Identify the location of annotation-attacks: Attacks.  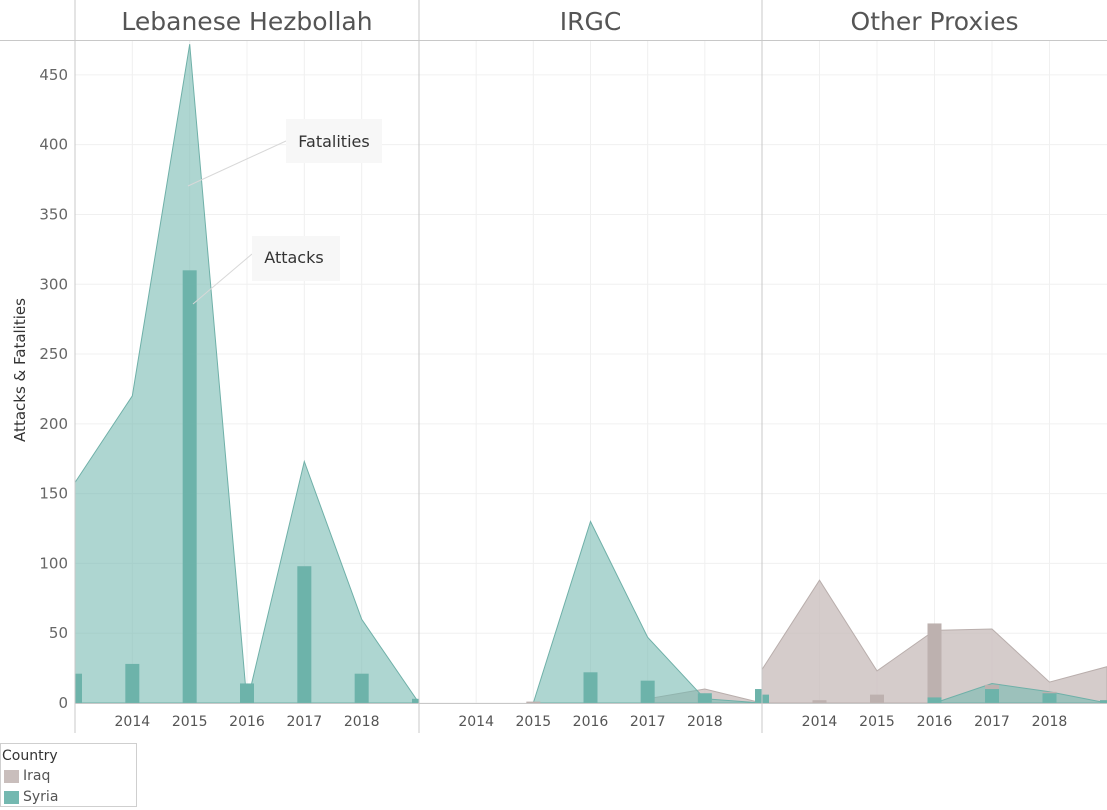
(293, 257).